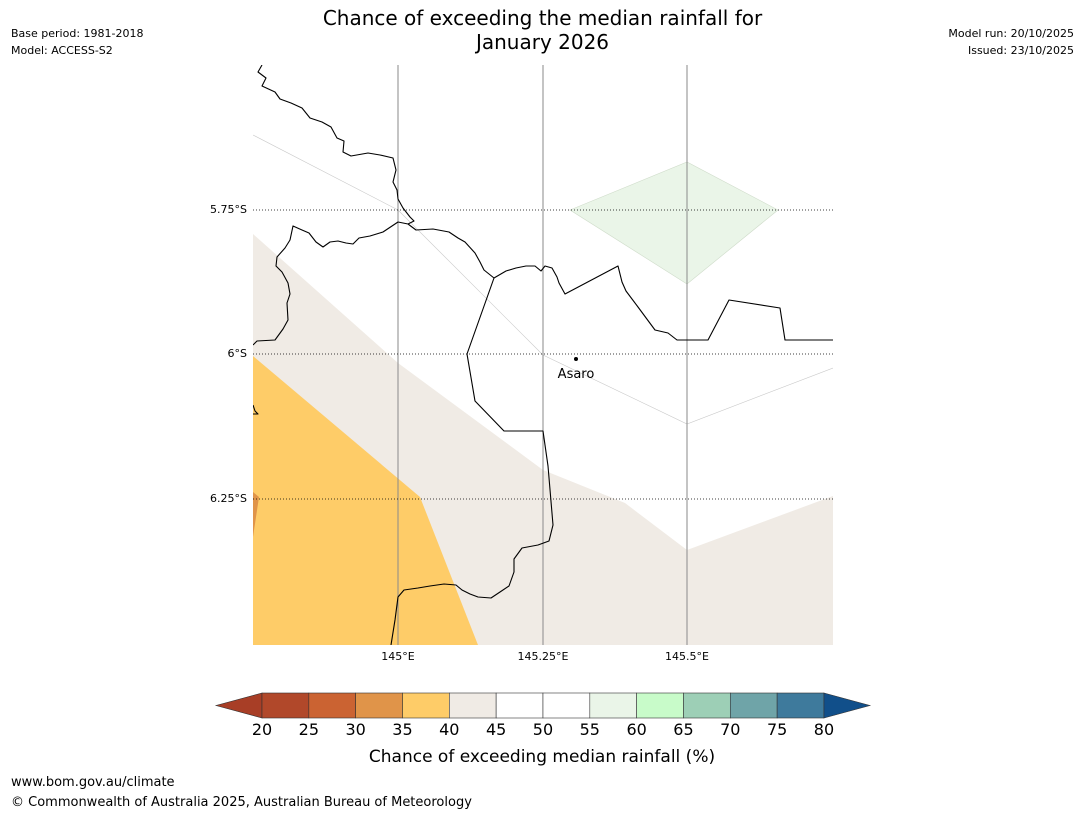 The width and height of the screenshot is (1085, 816). What do you see at coordinates (397, 656) in the screenshot?
I see `lon-label-145: 145°E` at bounding box center [397, 656].